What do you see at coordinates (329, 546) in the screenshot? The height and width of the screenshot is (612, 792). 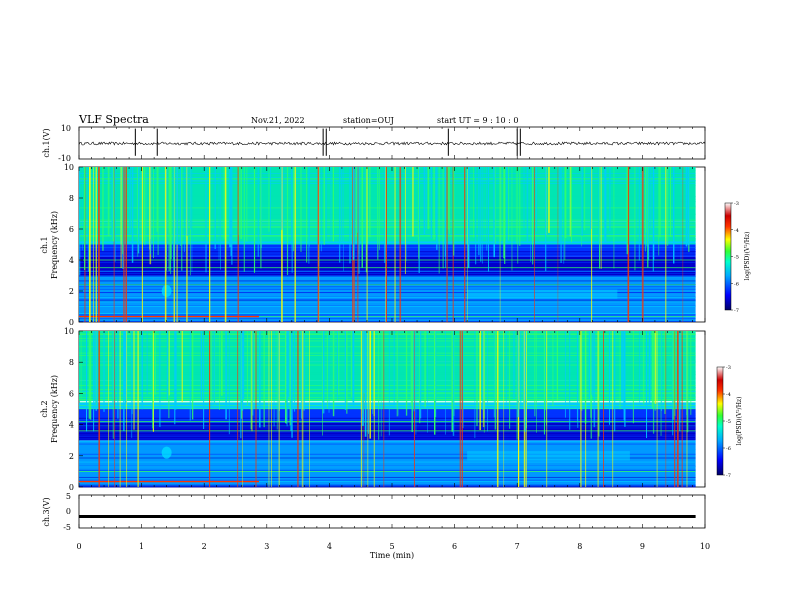 I see `x-tick-label: 4` at bounding box center [329, 546].